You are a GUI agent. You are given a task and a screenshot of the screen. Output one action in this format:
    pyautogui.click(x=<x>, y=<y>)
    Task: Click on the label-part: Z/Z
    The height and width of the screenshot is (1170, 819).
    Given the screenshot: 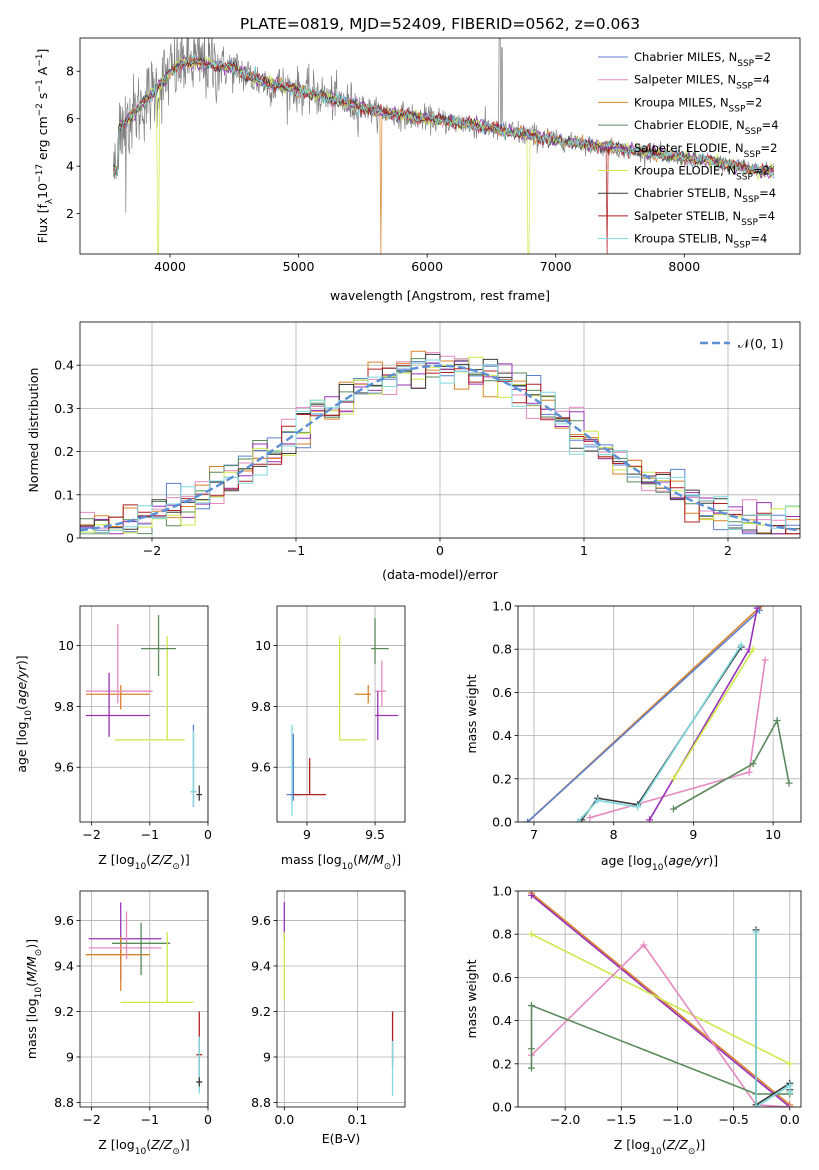 What is the action you would take?
    pyautogui.click(x=161, y=859)
    